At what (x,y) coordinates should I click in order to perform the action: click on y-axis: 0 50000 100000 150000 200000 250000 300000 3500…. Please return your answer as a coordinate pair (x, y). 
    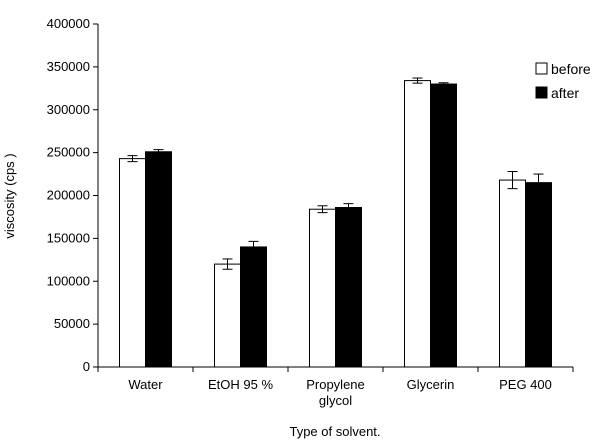
    Looking at the image, I should click on (73, 195).